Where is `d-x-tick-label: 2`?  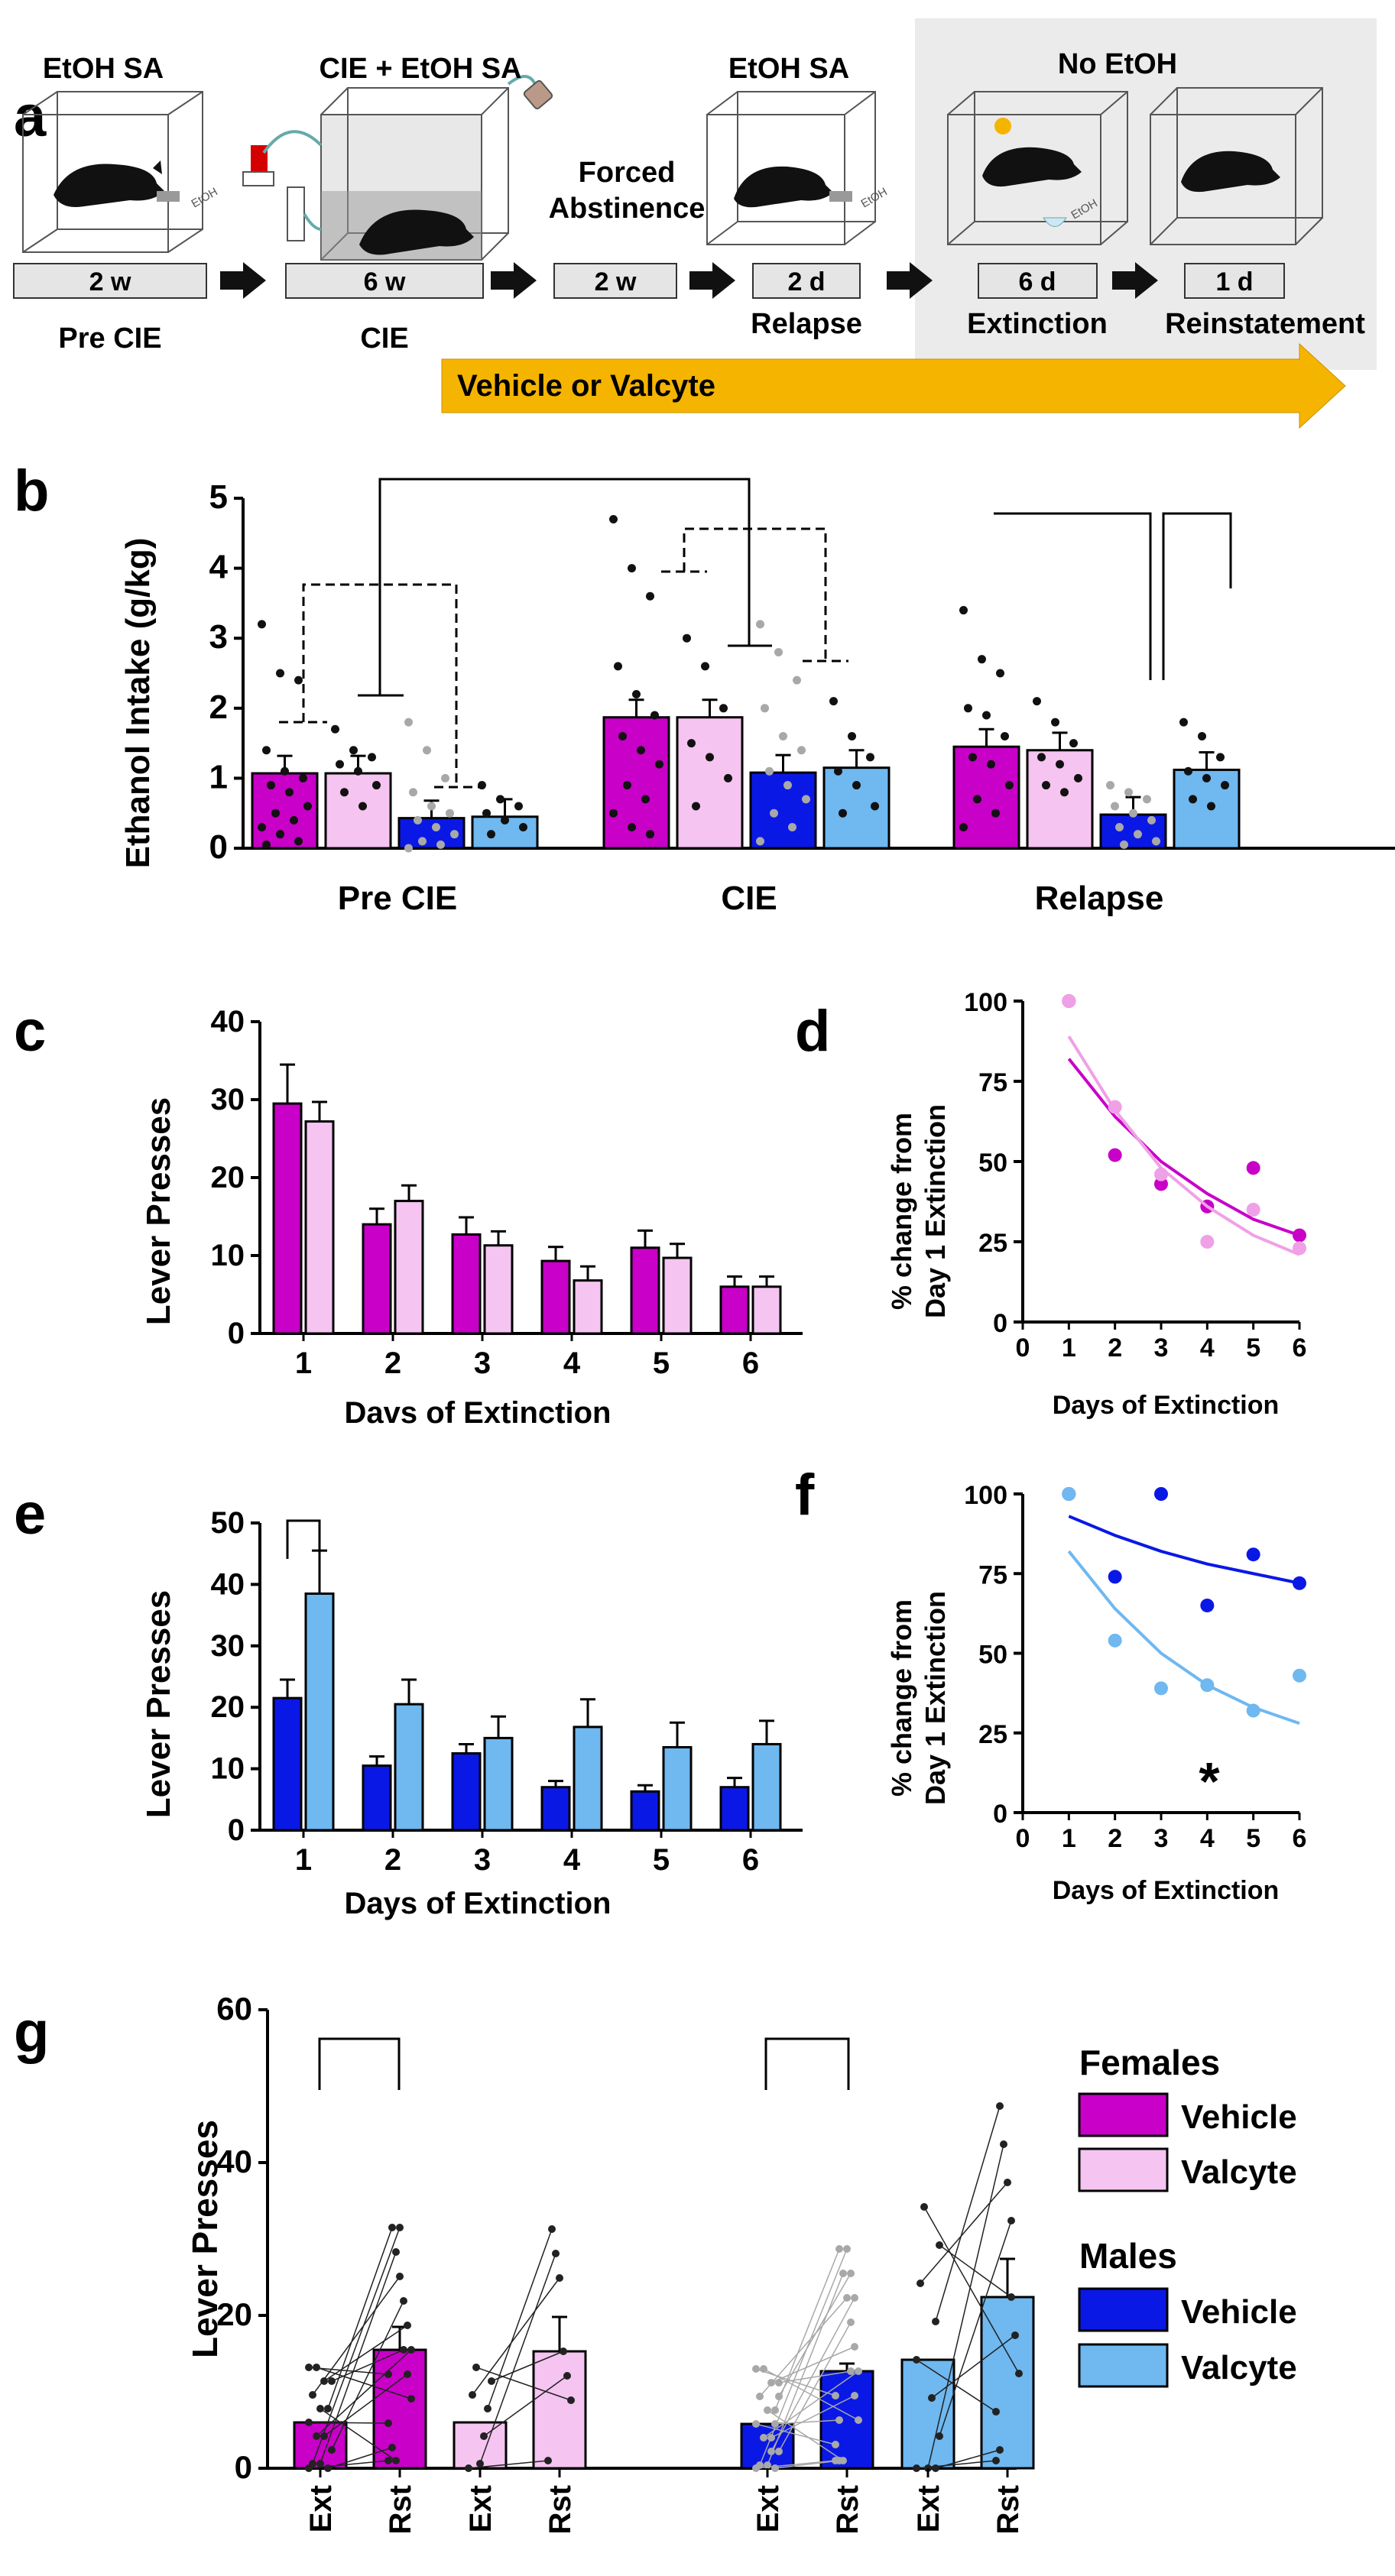
d-x-tick-label: 2 is located at coordinates (1115, 1348).